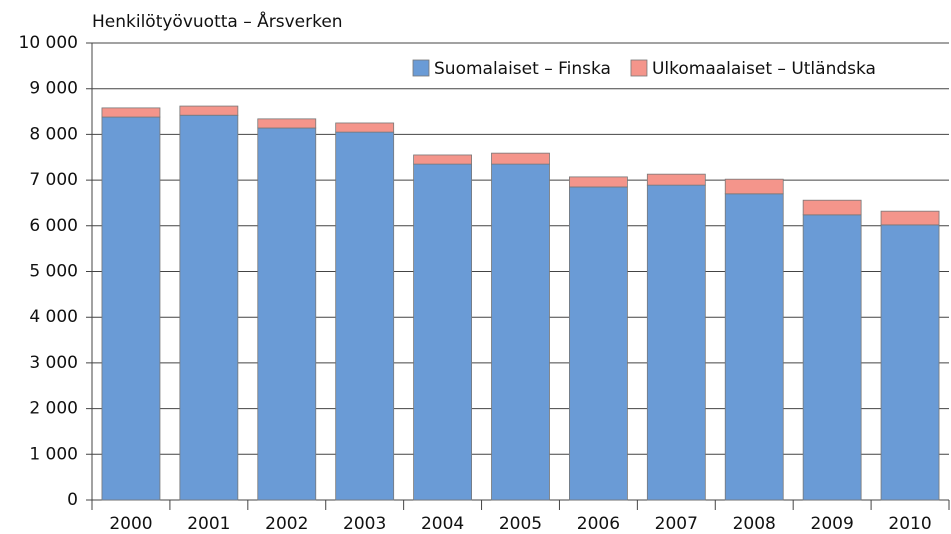  I want to click on x-tick-label: 2008, so click(754, 524).